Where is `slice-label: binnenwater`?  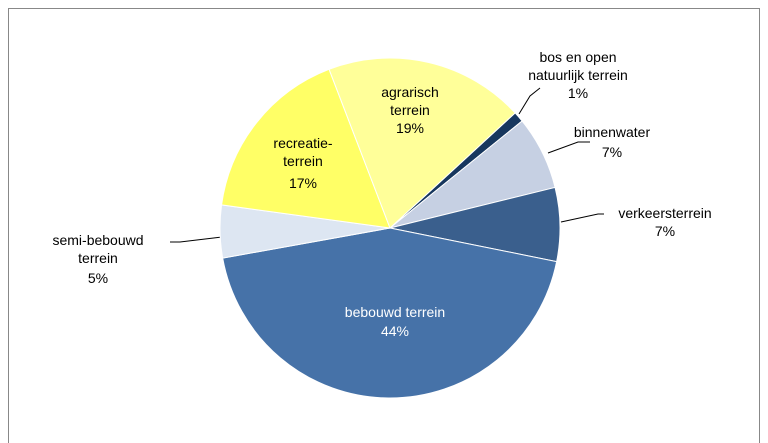
slice-label: binnenwater is located at coordinates (612, 132).